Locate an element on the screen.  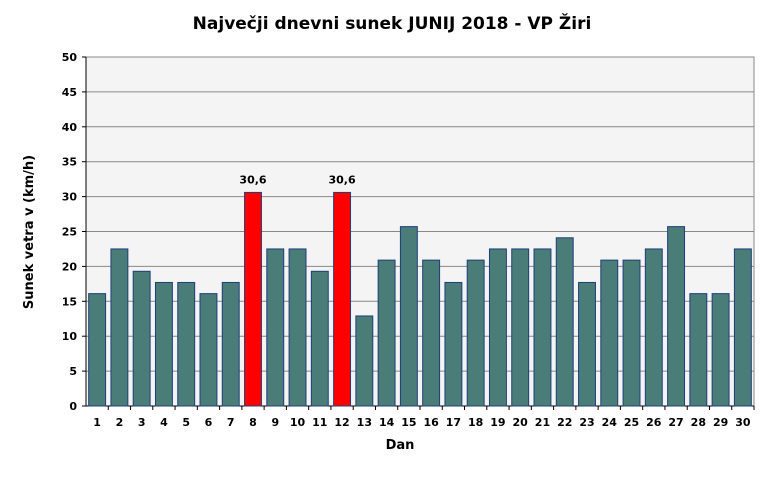
y-axis-label: Sunek vetra v (km/h) is located at coordinates (29, 232).